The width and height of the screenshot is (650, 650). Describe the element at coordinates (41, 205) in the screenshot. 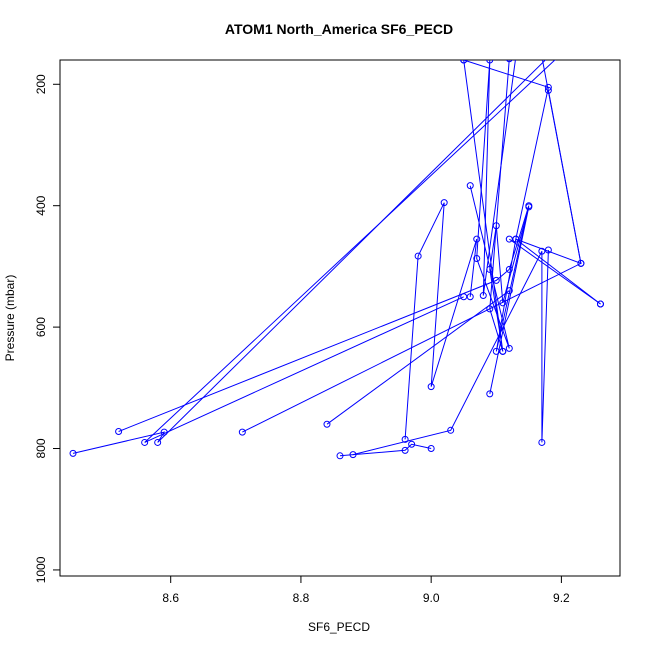

I see `y-tick-label: 400` at that location.